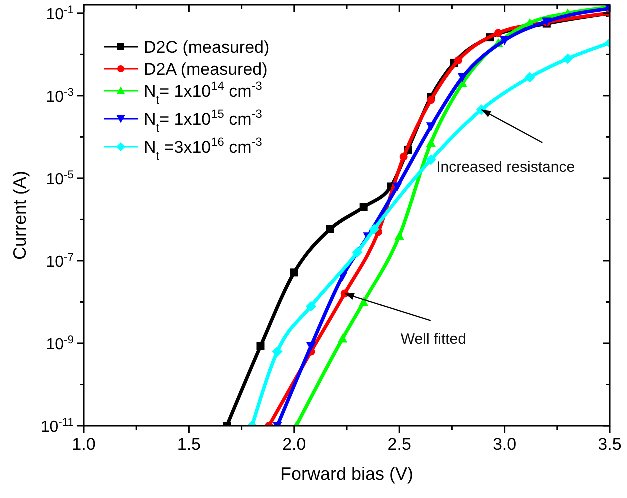  I want to click on x-axis-title: Forward bias (V), so click(347, 474).